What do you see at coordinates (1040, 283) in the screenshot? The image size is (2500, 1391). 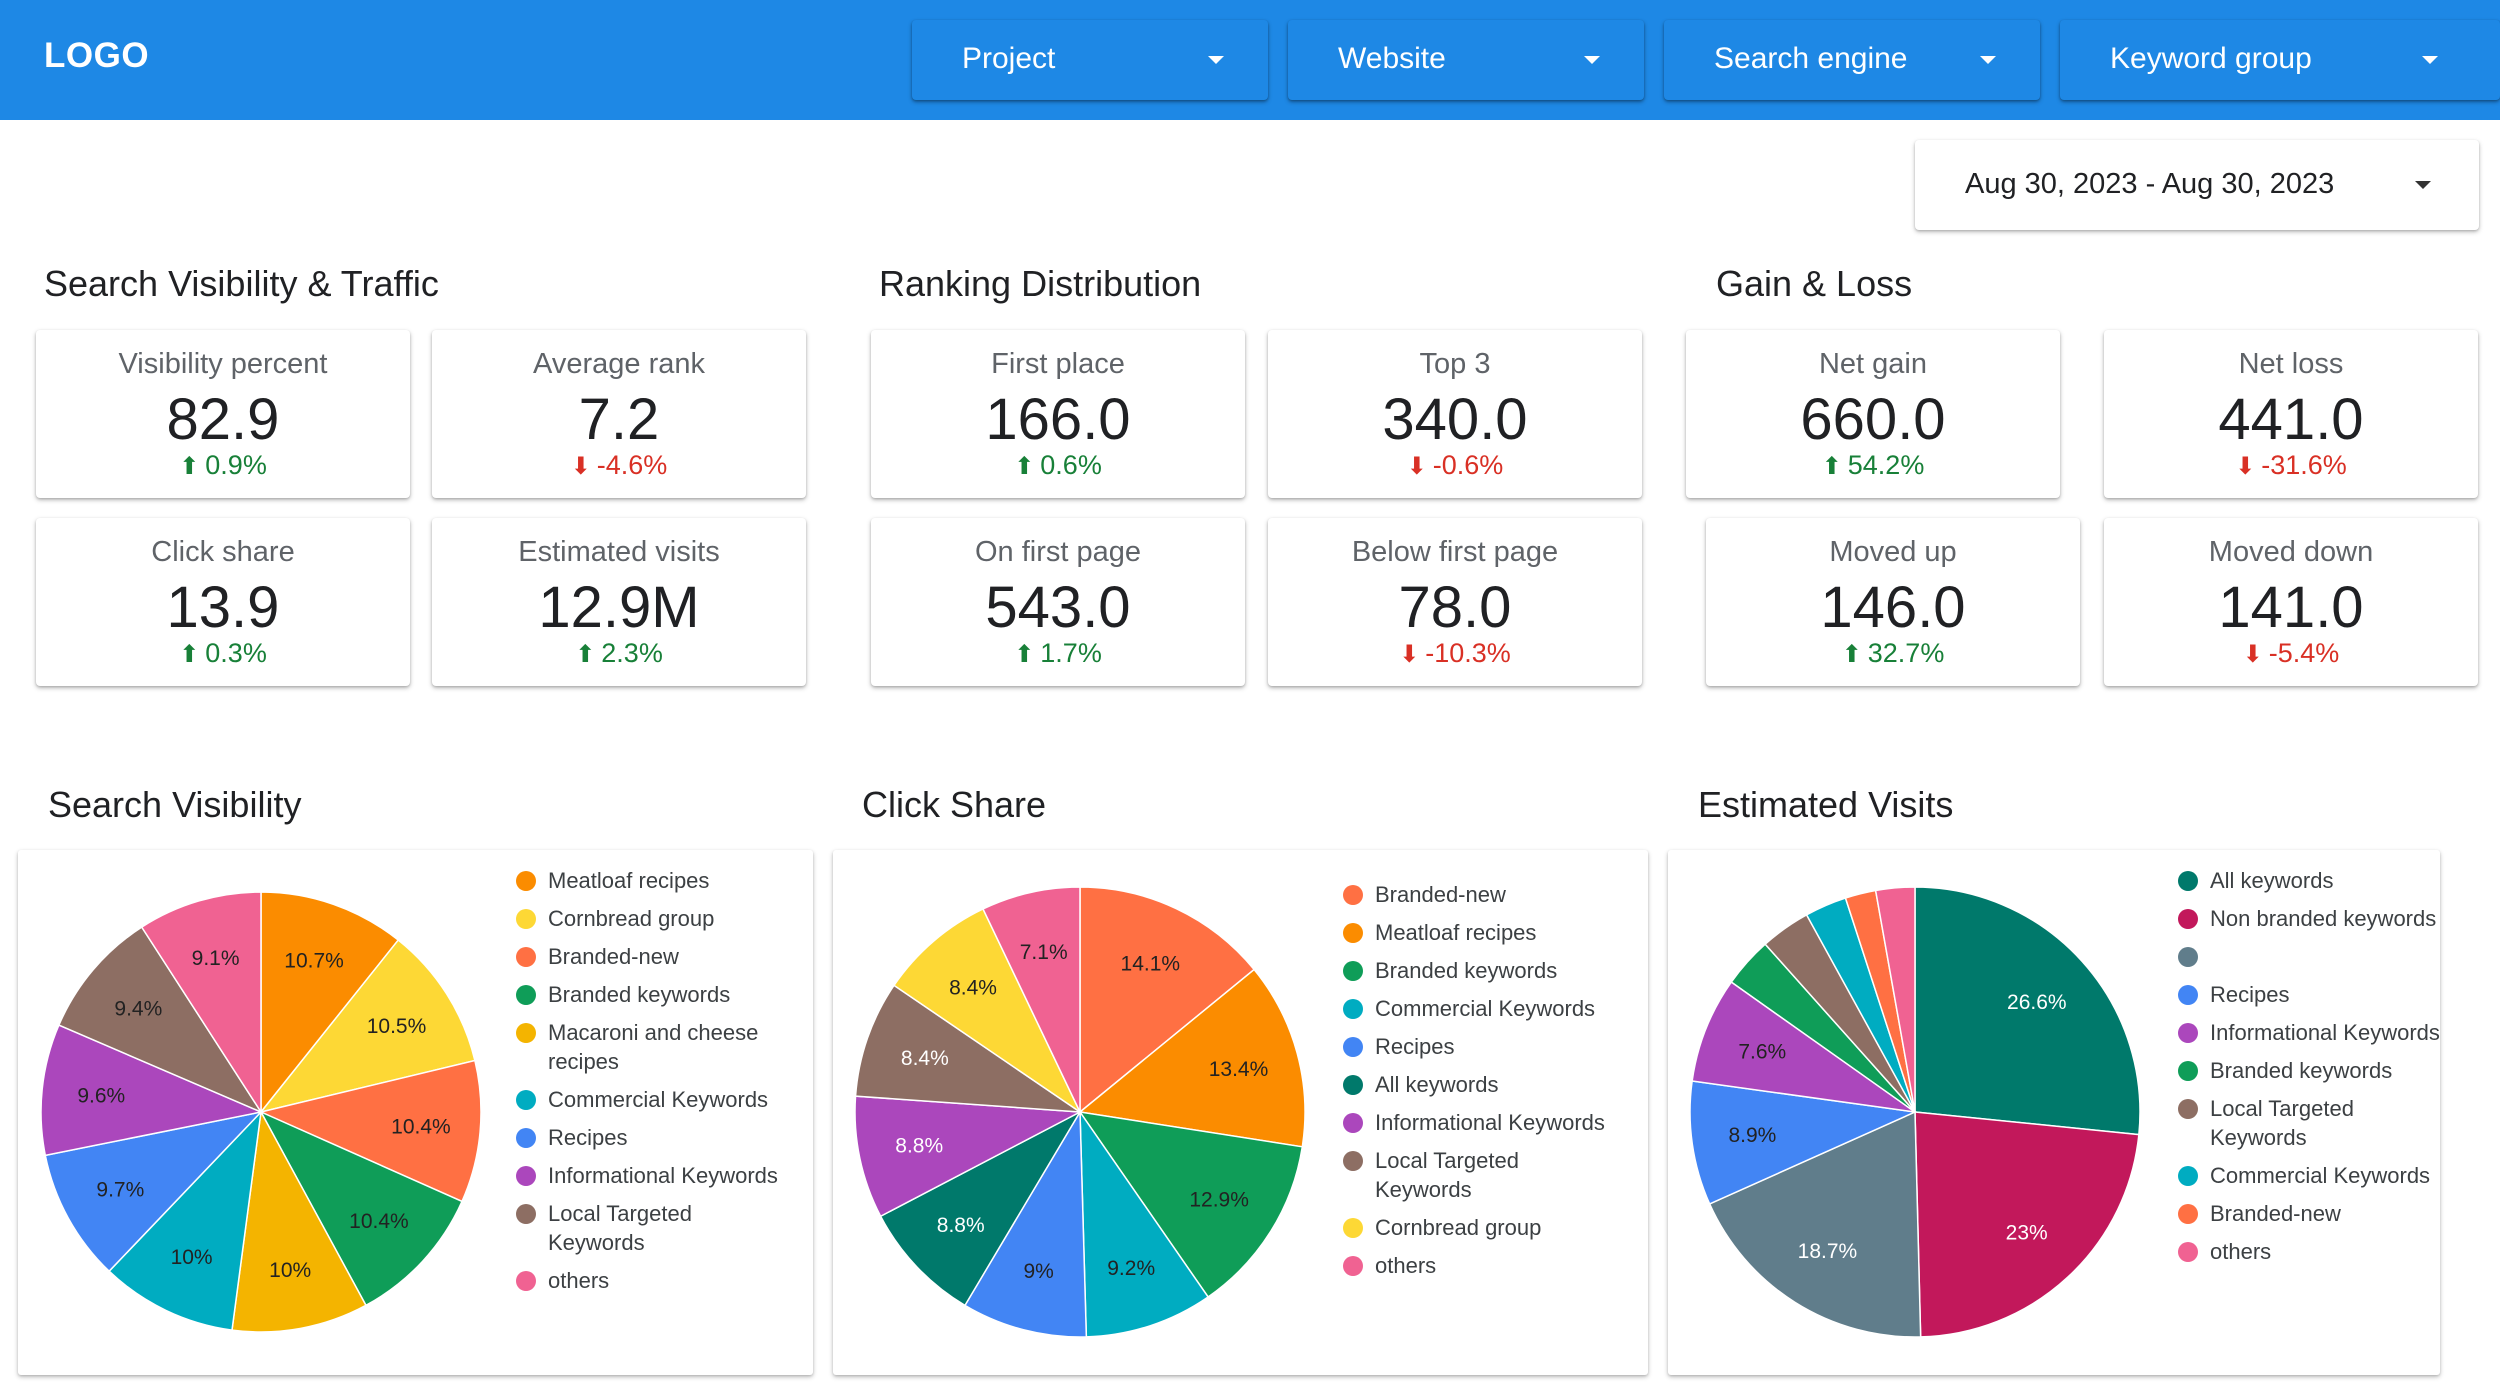 I see `section-title-ranking: Ranking Distribution` at bounding box center [1040, 283].